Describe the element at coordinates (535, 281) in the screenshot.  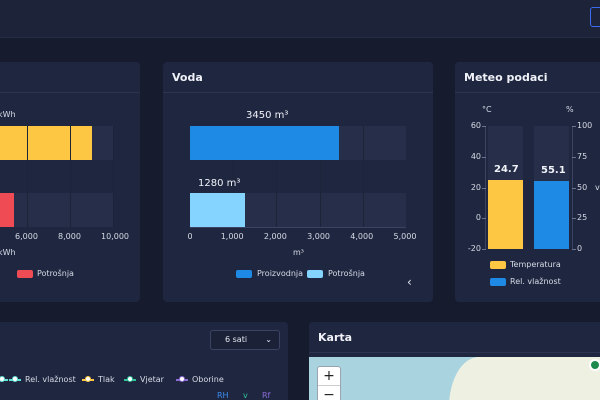
I see `legend-label-humidity: Rel. vlažnost` at that location.